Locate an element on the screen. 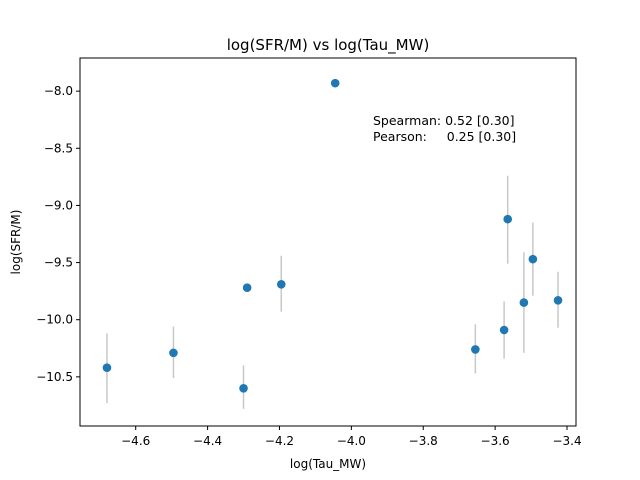 The width and height of the screenshot is (640, 480). x-tick-label-0: −4.6 is located at coordinates (135, 441).